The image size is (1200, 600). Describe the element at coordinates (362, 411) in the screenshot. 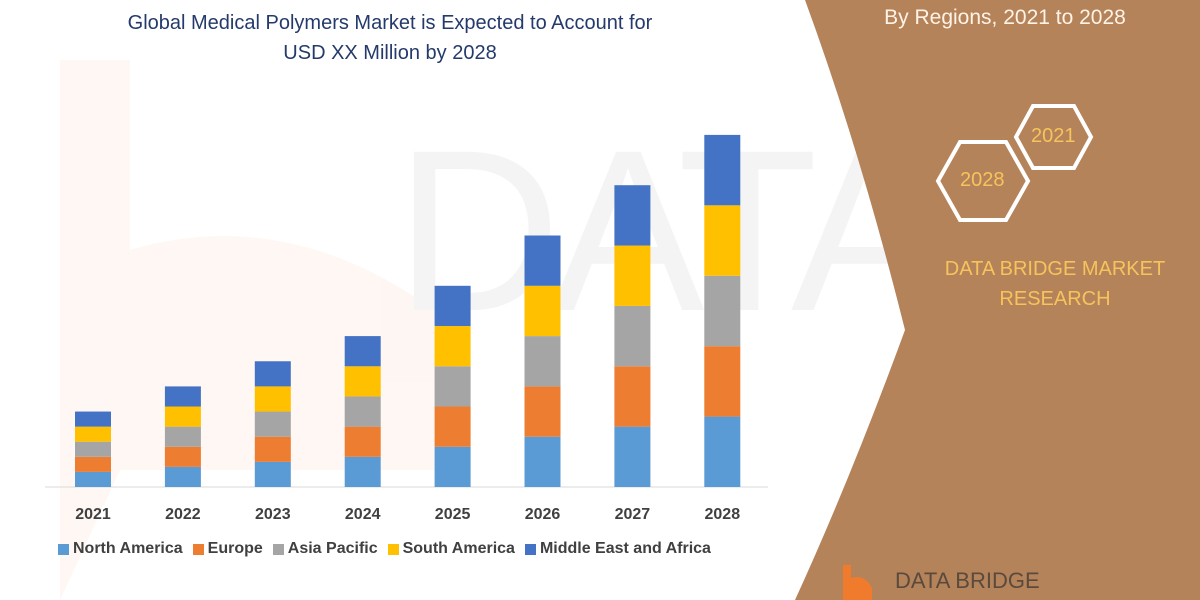

I see `bar-segment-2024-asia-pacific` at that location.